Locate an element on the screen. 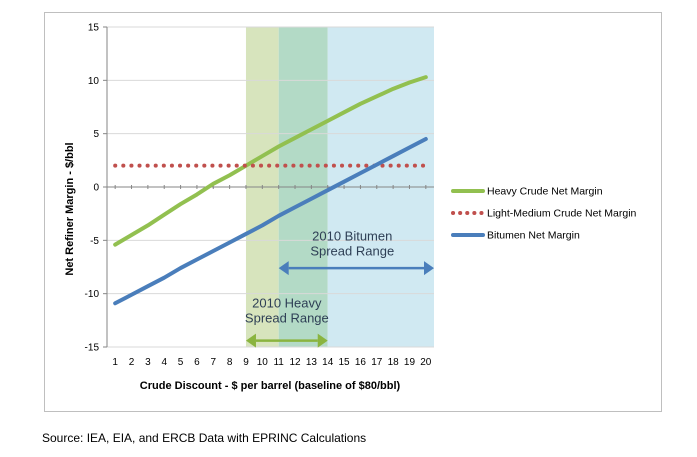  x-tick-label-14: 15 is located at coordinates (345, 362).